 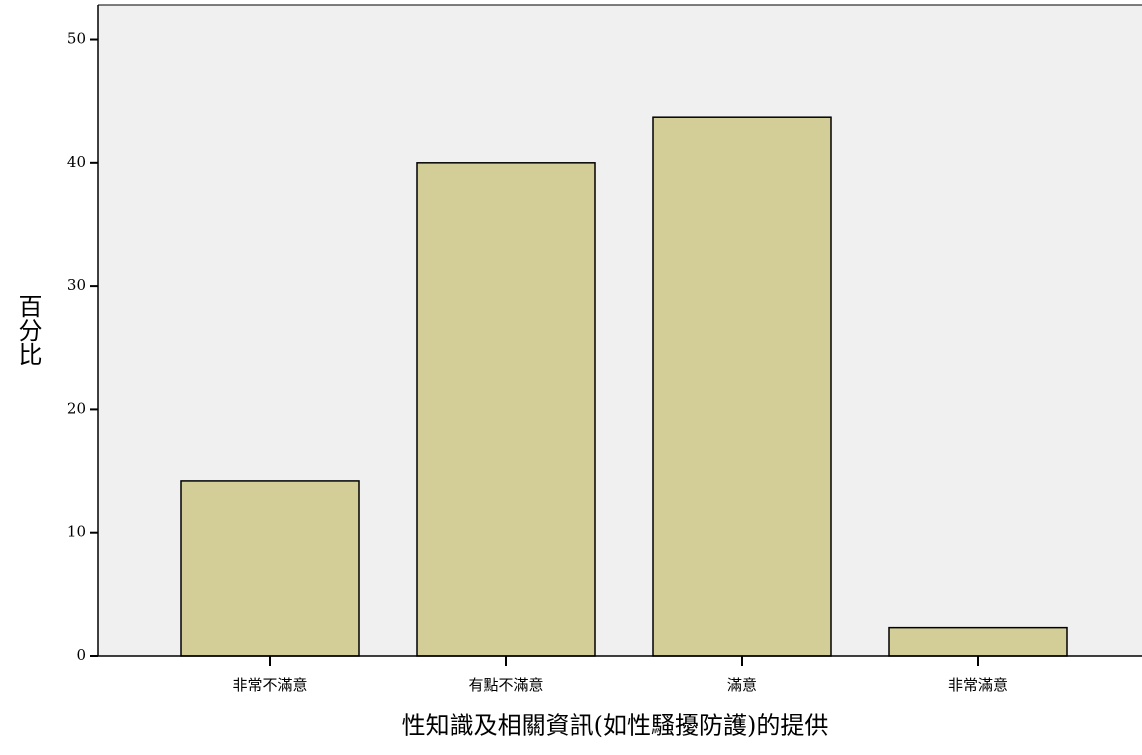 I want to click on y-tick-label: 0, so click(x=81, y=655).